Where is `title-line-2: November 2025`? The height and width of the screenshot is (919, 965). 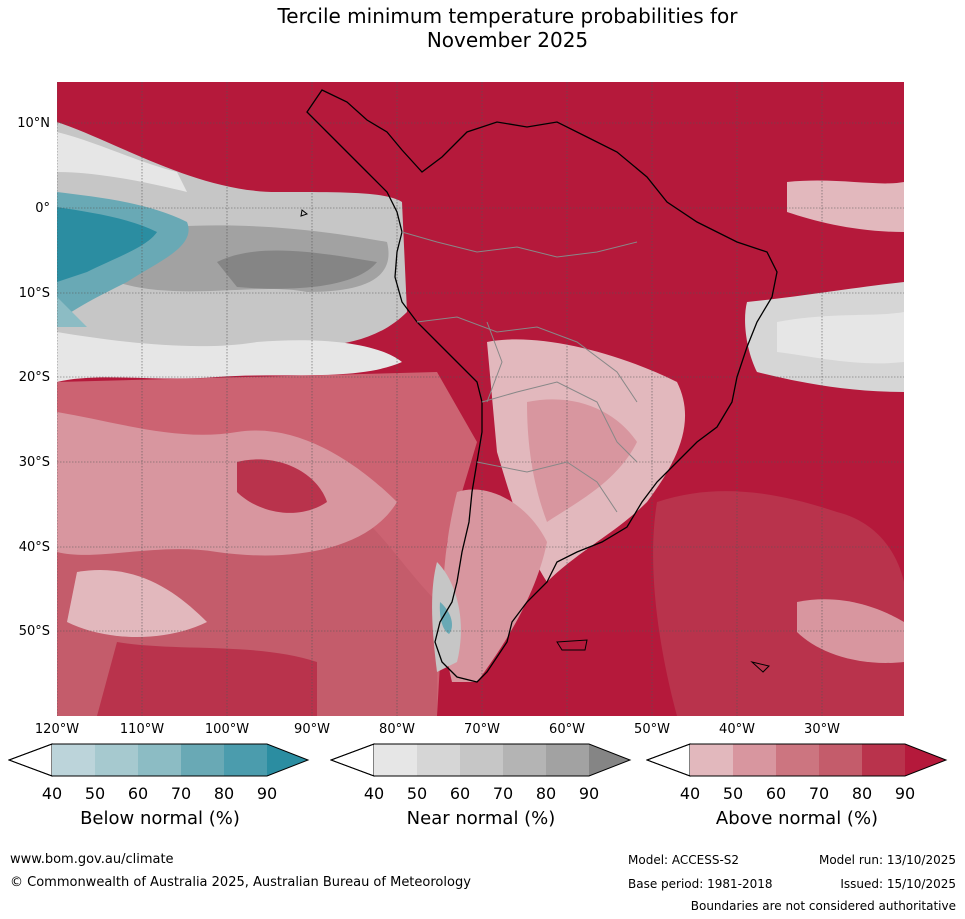
title-line-2: November 2025 is located at coordinates (507, 40).